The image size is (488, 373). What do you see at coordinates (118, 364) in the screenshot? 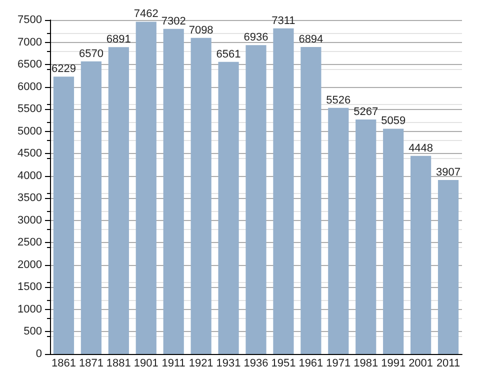
I see `x-tick-label: 1881` at bounding box center [118, 364].